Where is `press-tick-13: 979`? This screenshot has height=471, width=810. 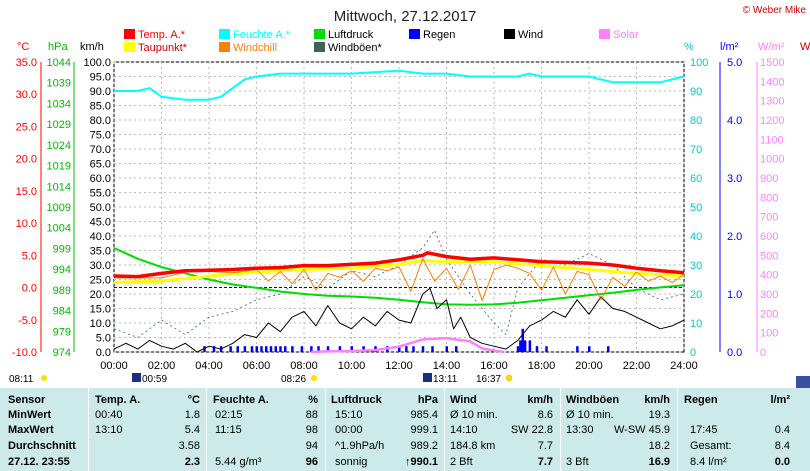 press-tick-13: 979 is located at coordinates (62, 332).